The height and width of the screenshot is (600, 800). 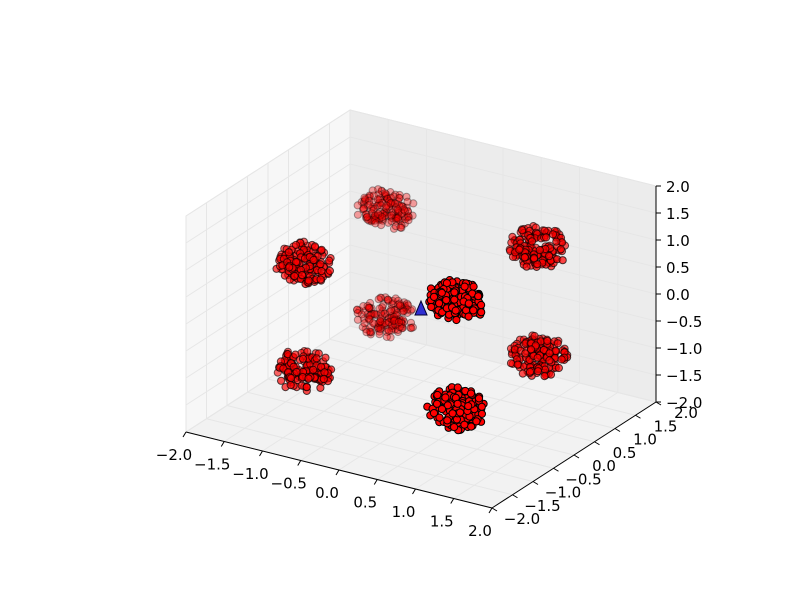 I want to click on x-tick-label: −0.5, so click(x=289, y=484).